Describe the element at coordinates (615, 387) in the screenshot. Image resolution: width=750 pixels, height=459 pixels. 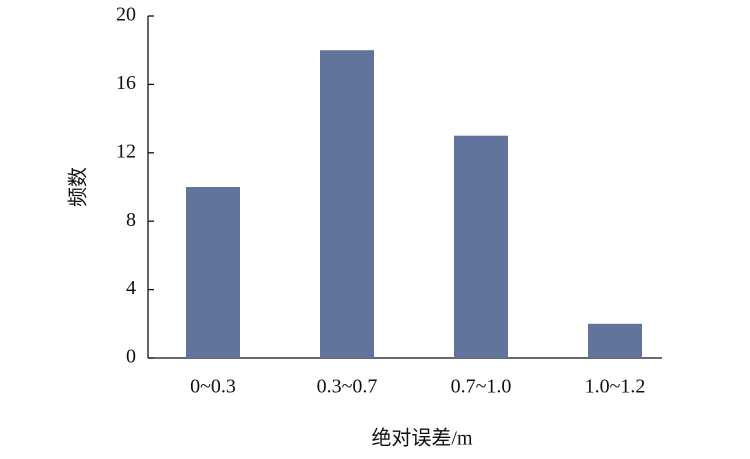
I see `x-tick-label: 1.0~1.2` at that location.